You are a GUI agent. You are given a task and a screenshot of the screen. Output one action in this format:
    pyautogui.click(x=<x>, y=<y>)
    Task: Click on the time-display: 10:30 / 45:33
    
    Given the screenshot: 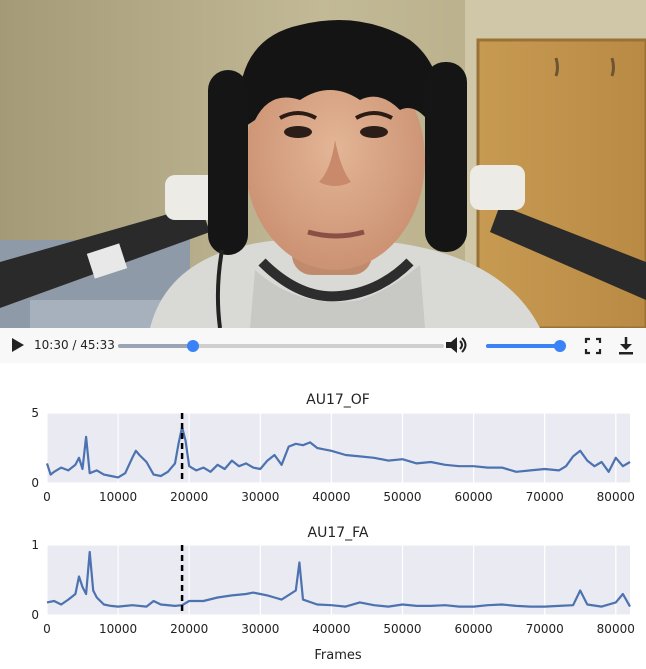 What is the action you would take?
    pyautogui.click(x=74, y=345)
    